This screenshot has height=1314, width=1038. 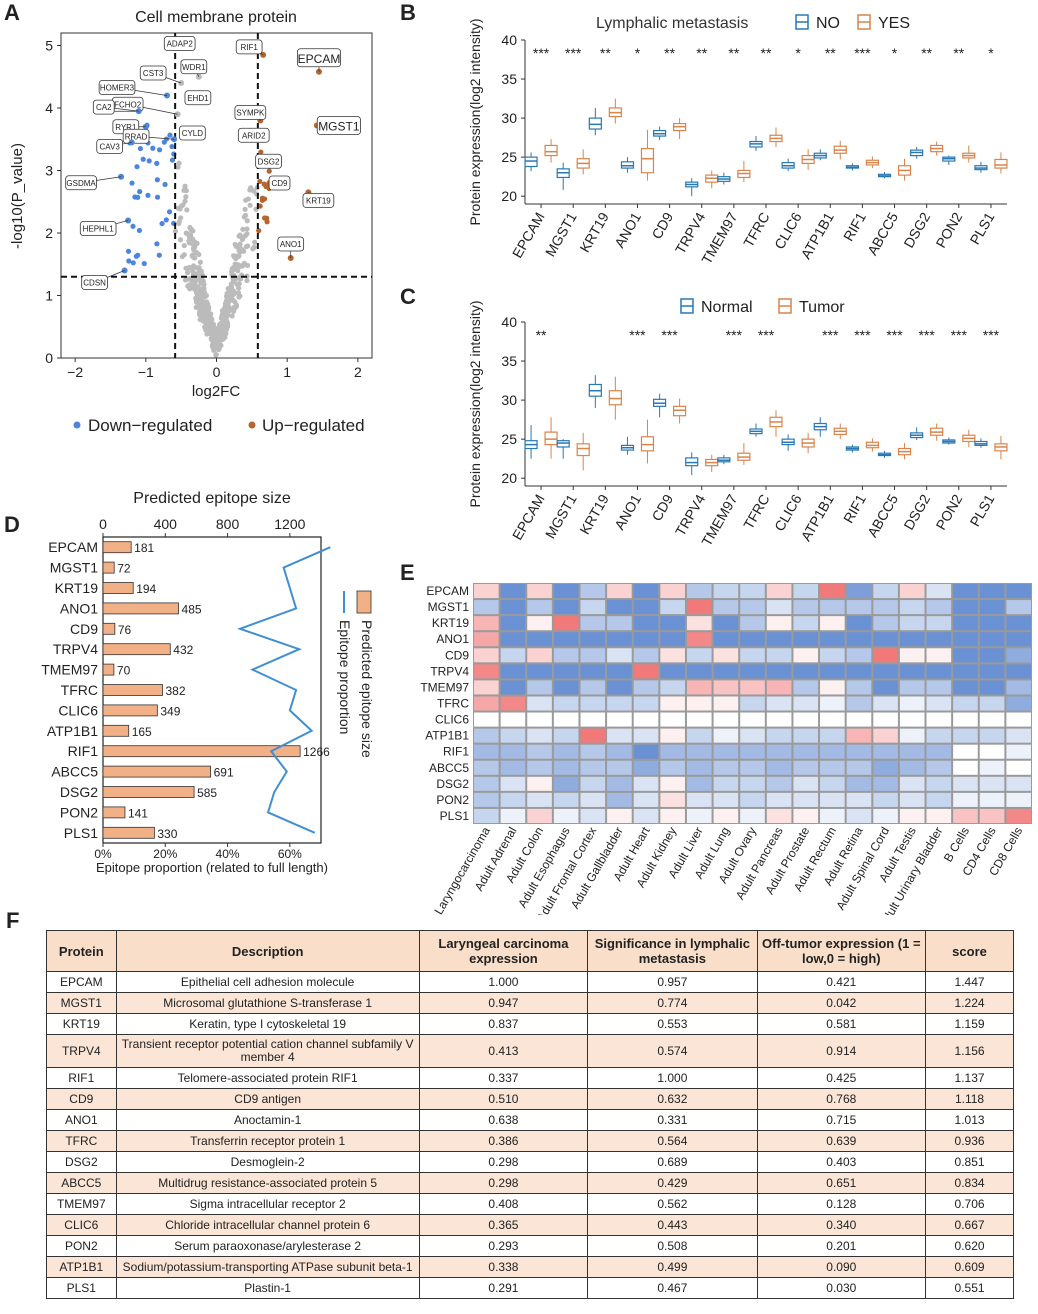 What do you see at coordinates (452, 800) in the screenshot?
I see `heatmap-row-label: PON2` at bounding box center [452, 800].